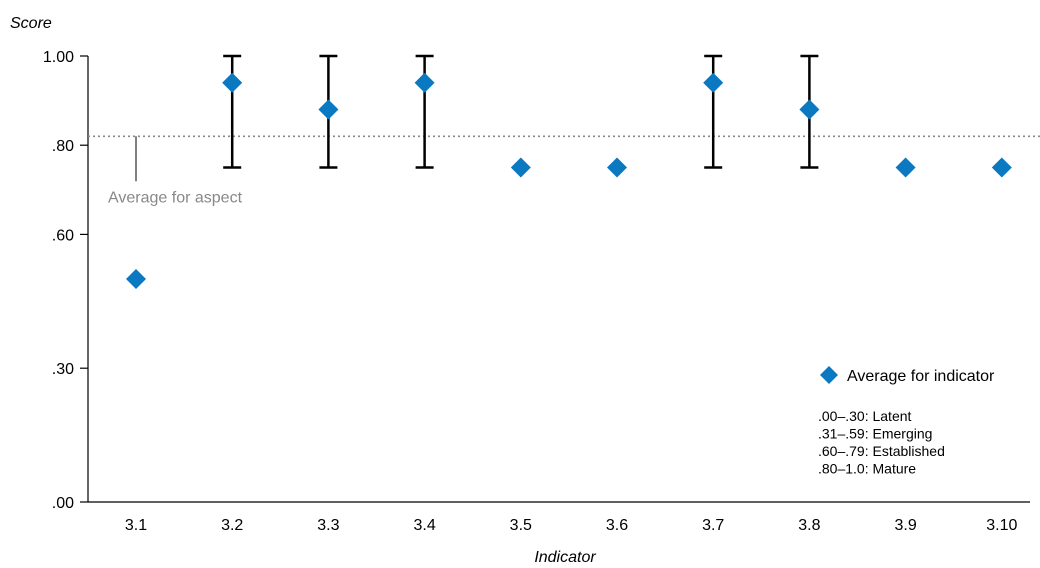 The height and width of the screenshot is (568, 1040). What do you see at coordinates (424, 525) in the screenshot?
I see `x-tick-label: 3.4` at bounding box center [424, 525].